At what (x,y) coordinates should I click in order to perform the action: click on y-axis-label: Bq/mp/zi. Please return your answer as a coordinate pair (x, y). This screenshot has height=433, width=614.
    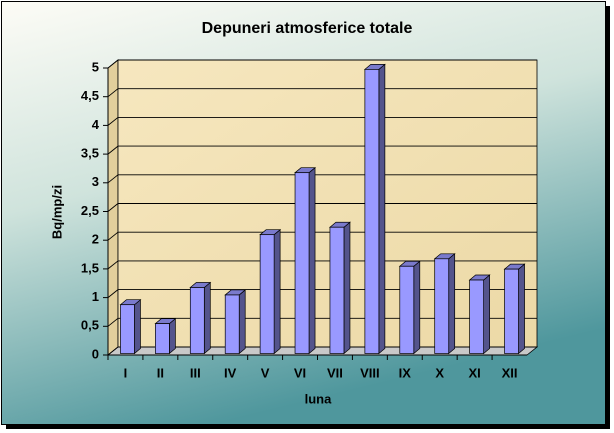
    Looking at the image, I should click on (56, 212).